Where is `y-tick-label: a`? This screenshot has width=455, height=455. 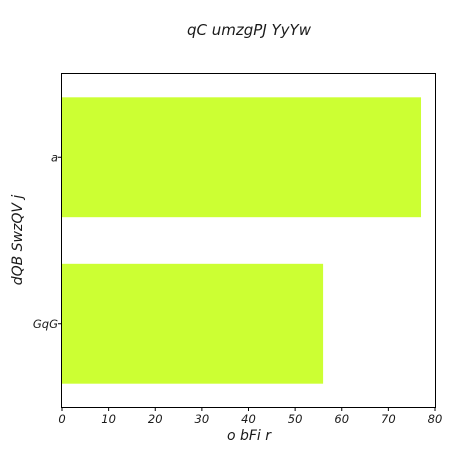
y-tick-label: a is located at coordinates (54, 157).